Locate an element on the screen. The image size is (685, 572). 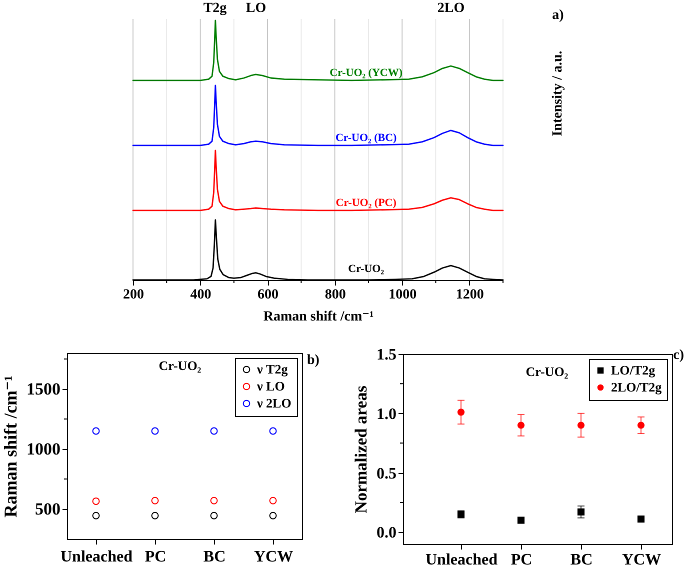
legend-label: ν 2LO is located at coordinates (274, 403).